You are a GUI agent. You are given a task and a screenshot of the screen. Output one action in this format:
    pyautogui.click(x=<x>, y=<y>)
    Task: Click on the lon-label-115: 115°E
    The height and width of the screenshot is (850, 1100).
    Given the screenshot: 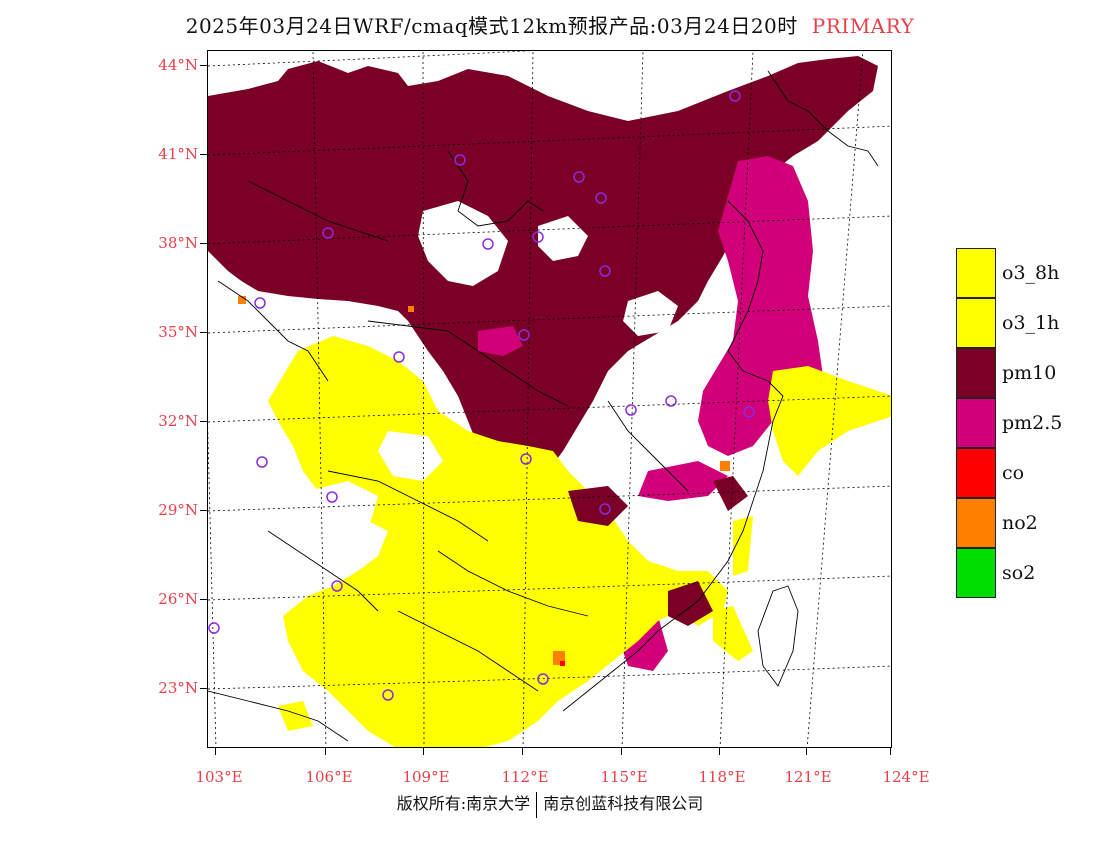 What is the action you would take?
    pyautogui.click(x=624, y=777)
    